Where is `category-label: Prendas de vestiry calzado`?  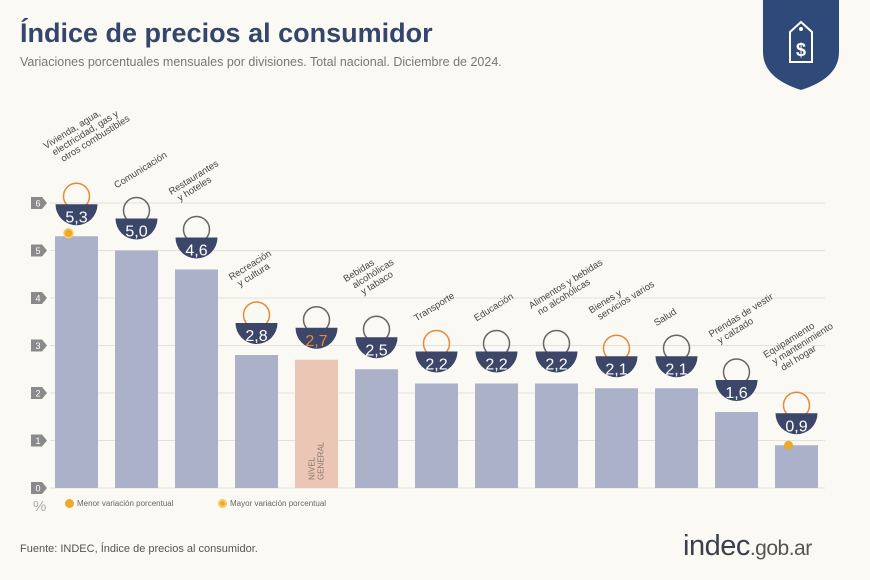
category-label: Prendas de vestiry calzado is located at coordinates (744, 320).